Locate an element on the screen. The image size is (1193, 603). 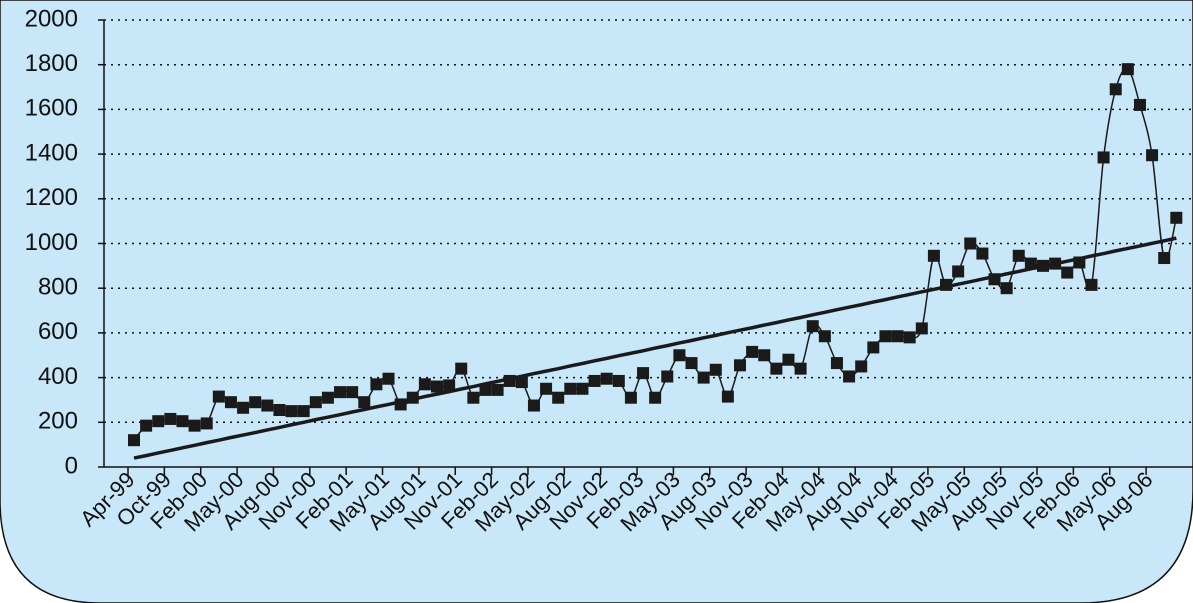
y-tick-label: 0 is located at coordinates (71, 465).